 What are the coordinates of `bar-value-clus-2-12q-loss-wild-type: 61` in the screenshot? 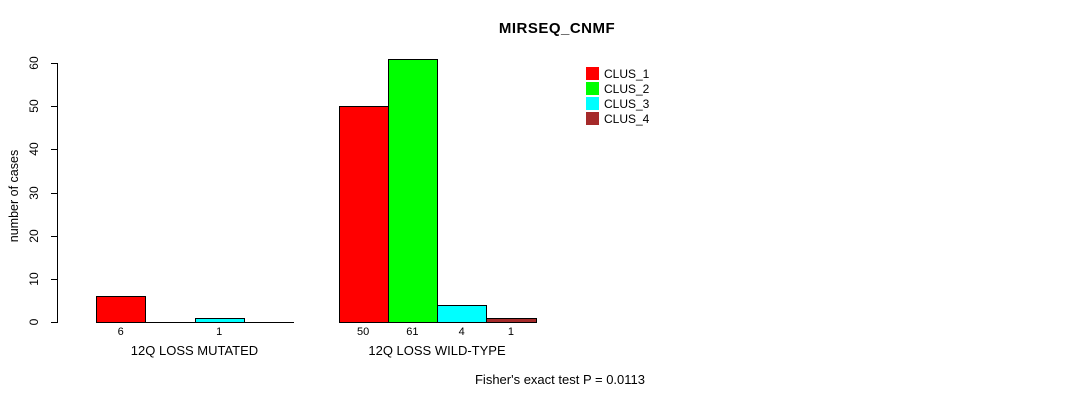 It's located at (412, 332).